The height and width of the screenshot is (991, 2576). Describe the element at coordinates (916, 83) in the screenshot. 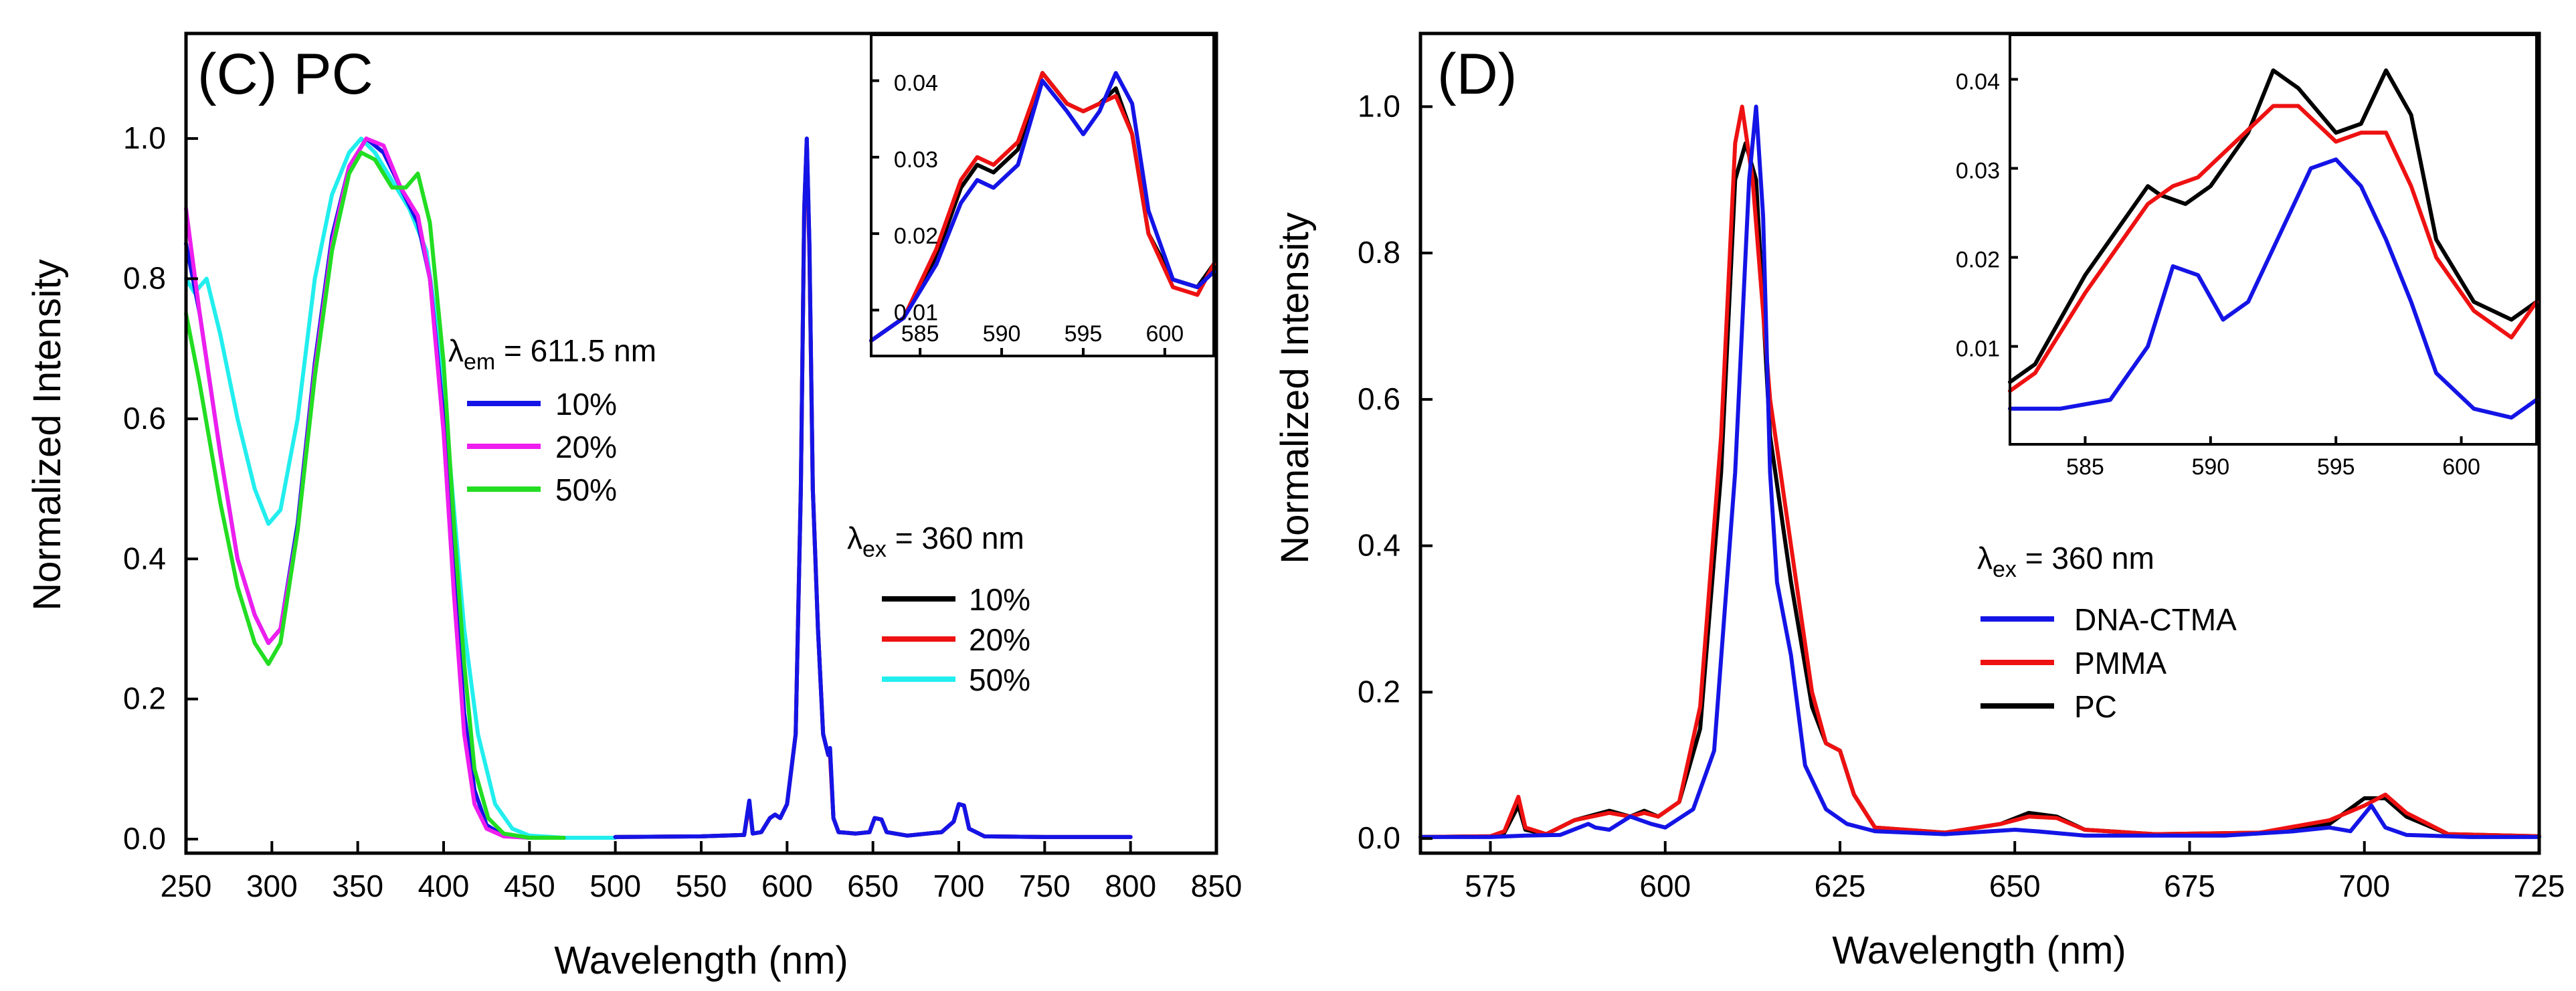

I see `panel-c-inset-ytick-label-3: 0.04` at that location.